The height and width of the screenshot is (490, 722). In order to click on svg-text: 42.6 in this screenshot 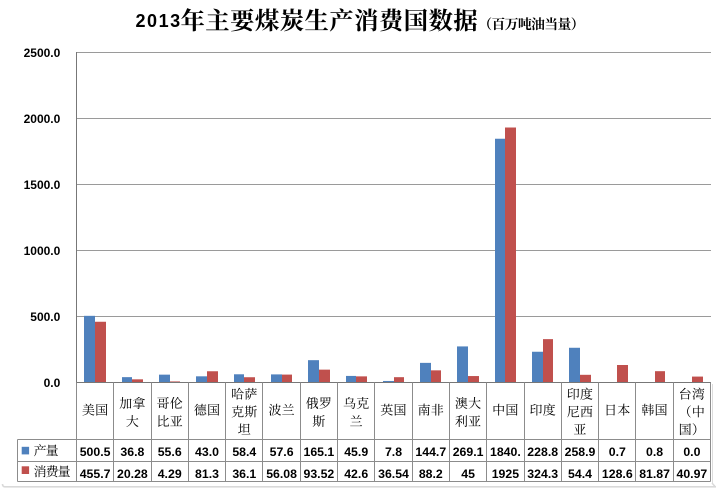, I will do `click(356, 474)`.